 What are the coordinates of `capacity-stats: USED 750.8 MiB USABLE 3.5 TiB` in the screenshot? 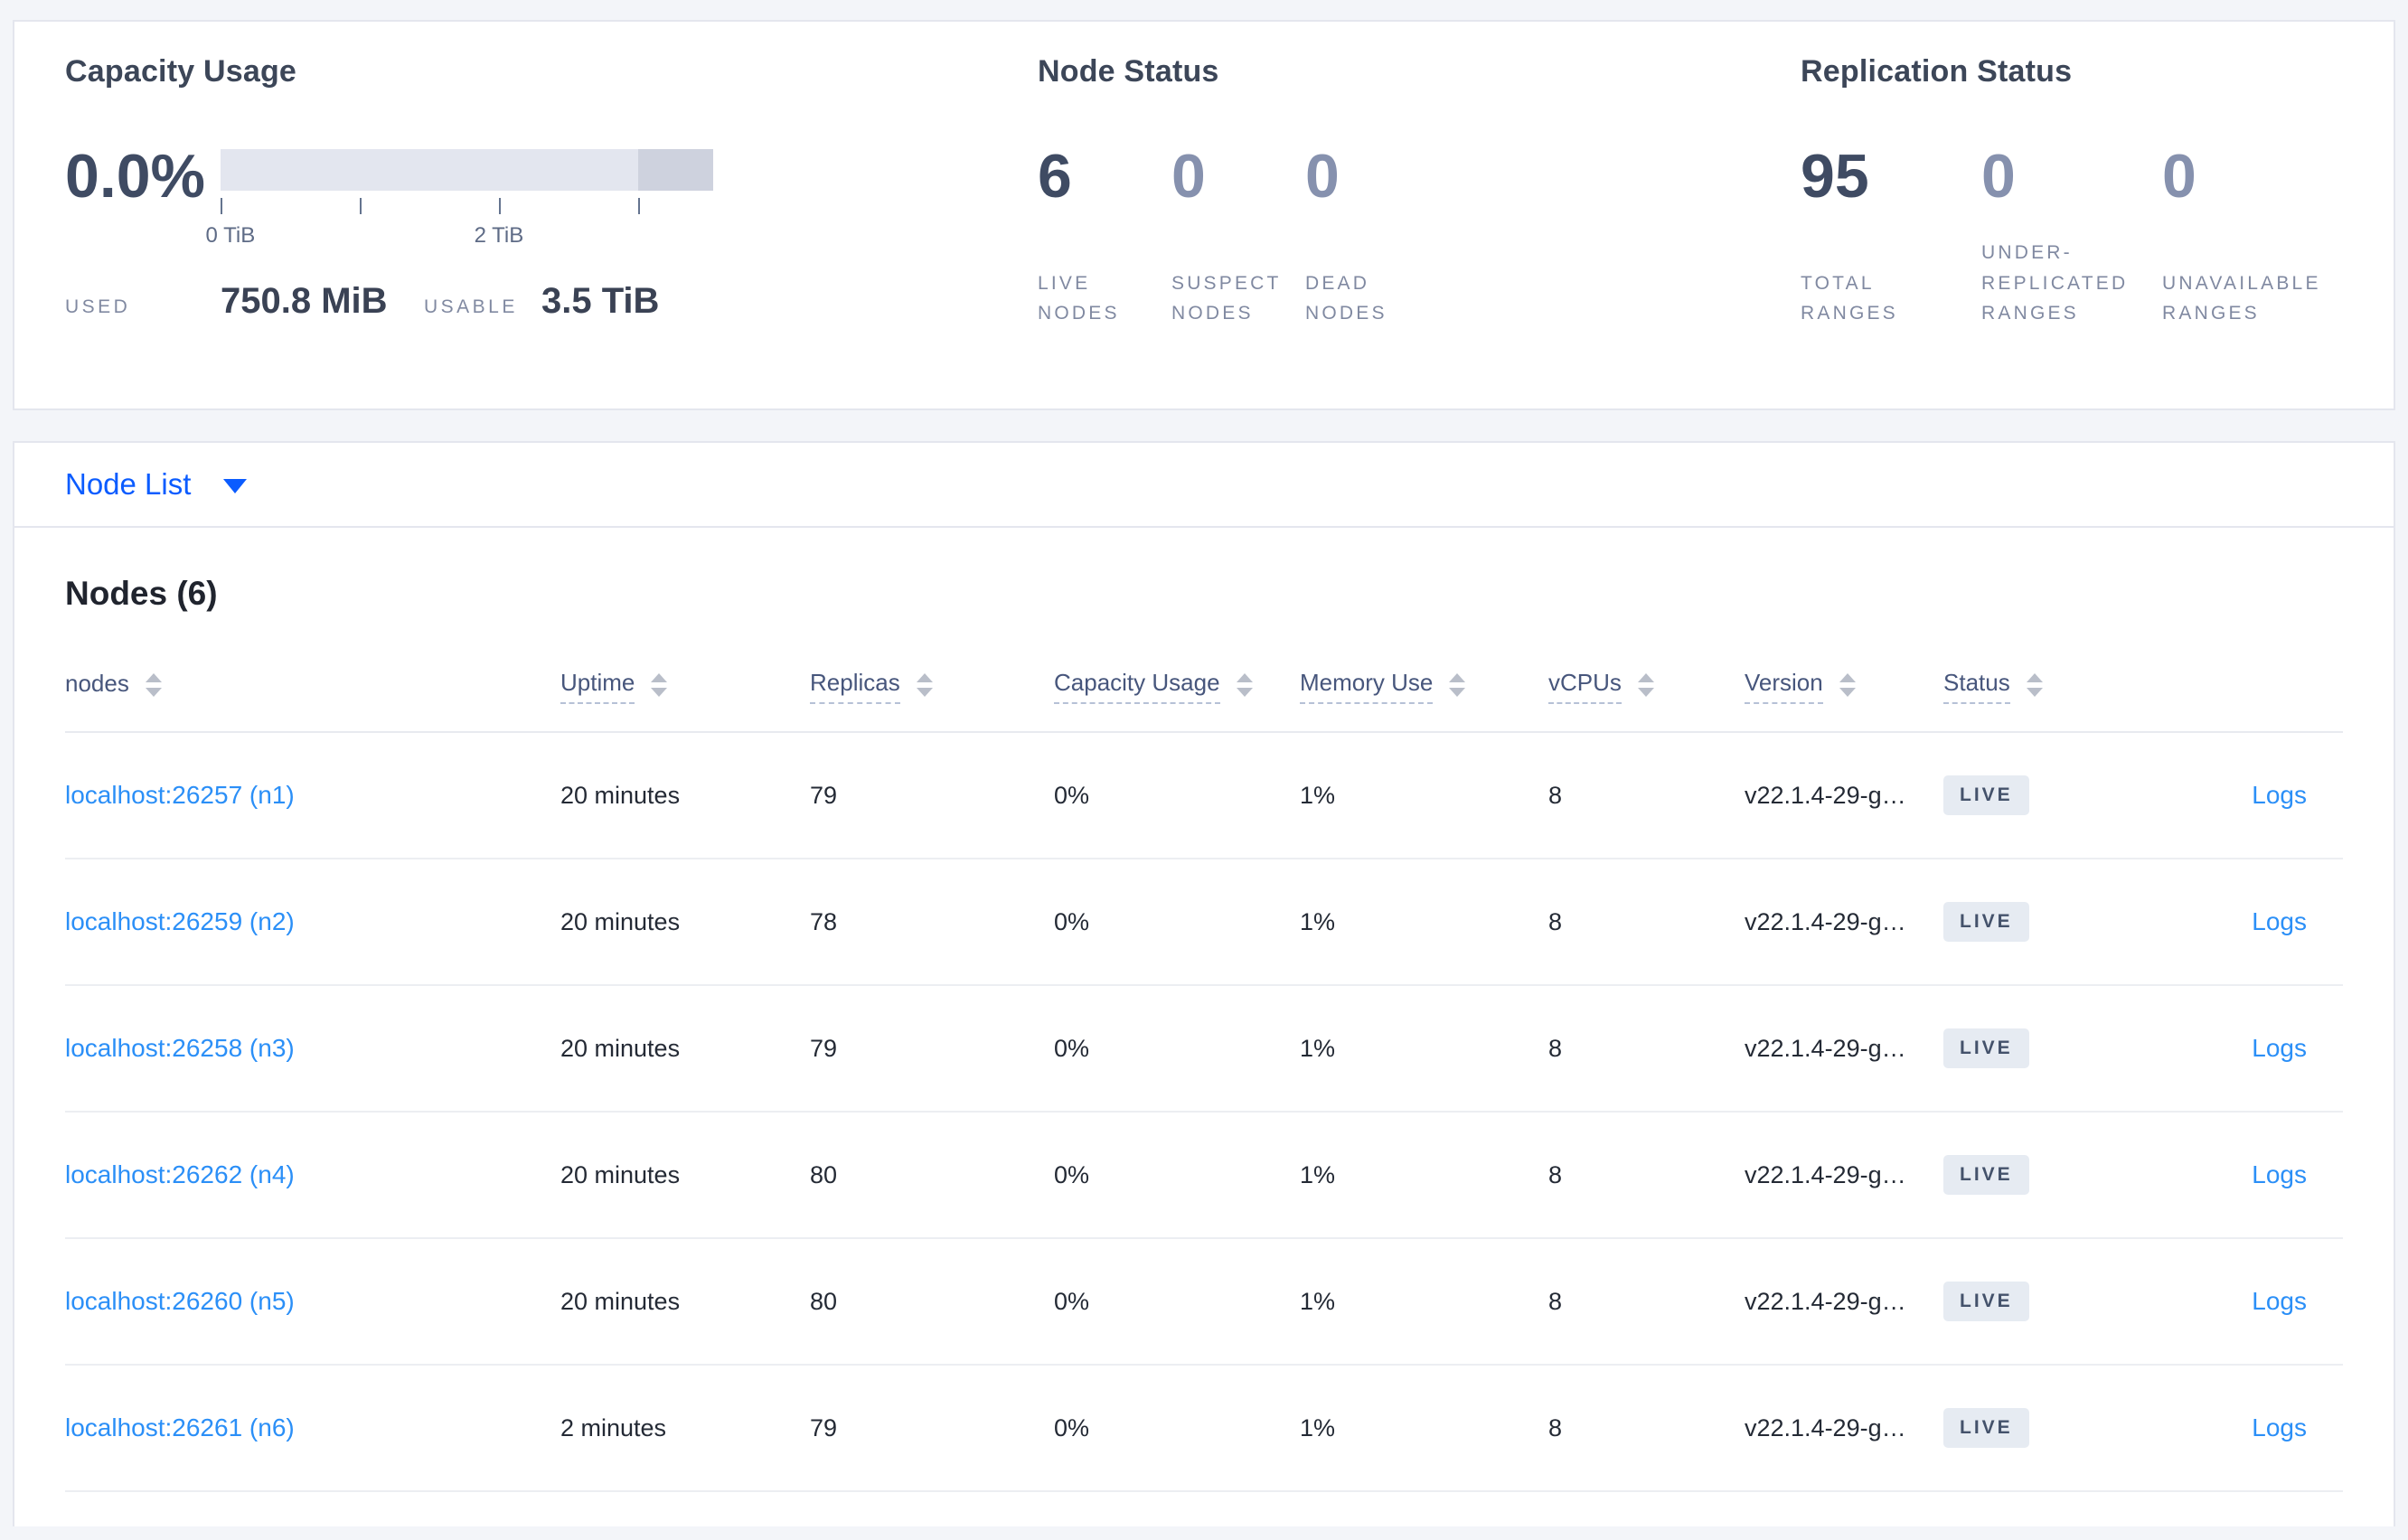 It's located at (551, 301).